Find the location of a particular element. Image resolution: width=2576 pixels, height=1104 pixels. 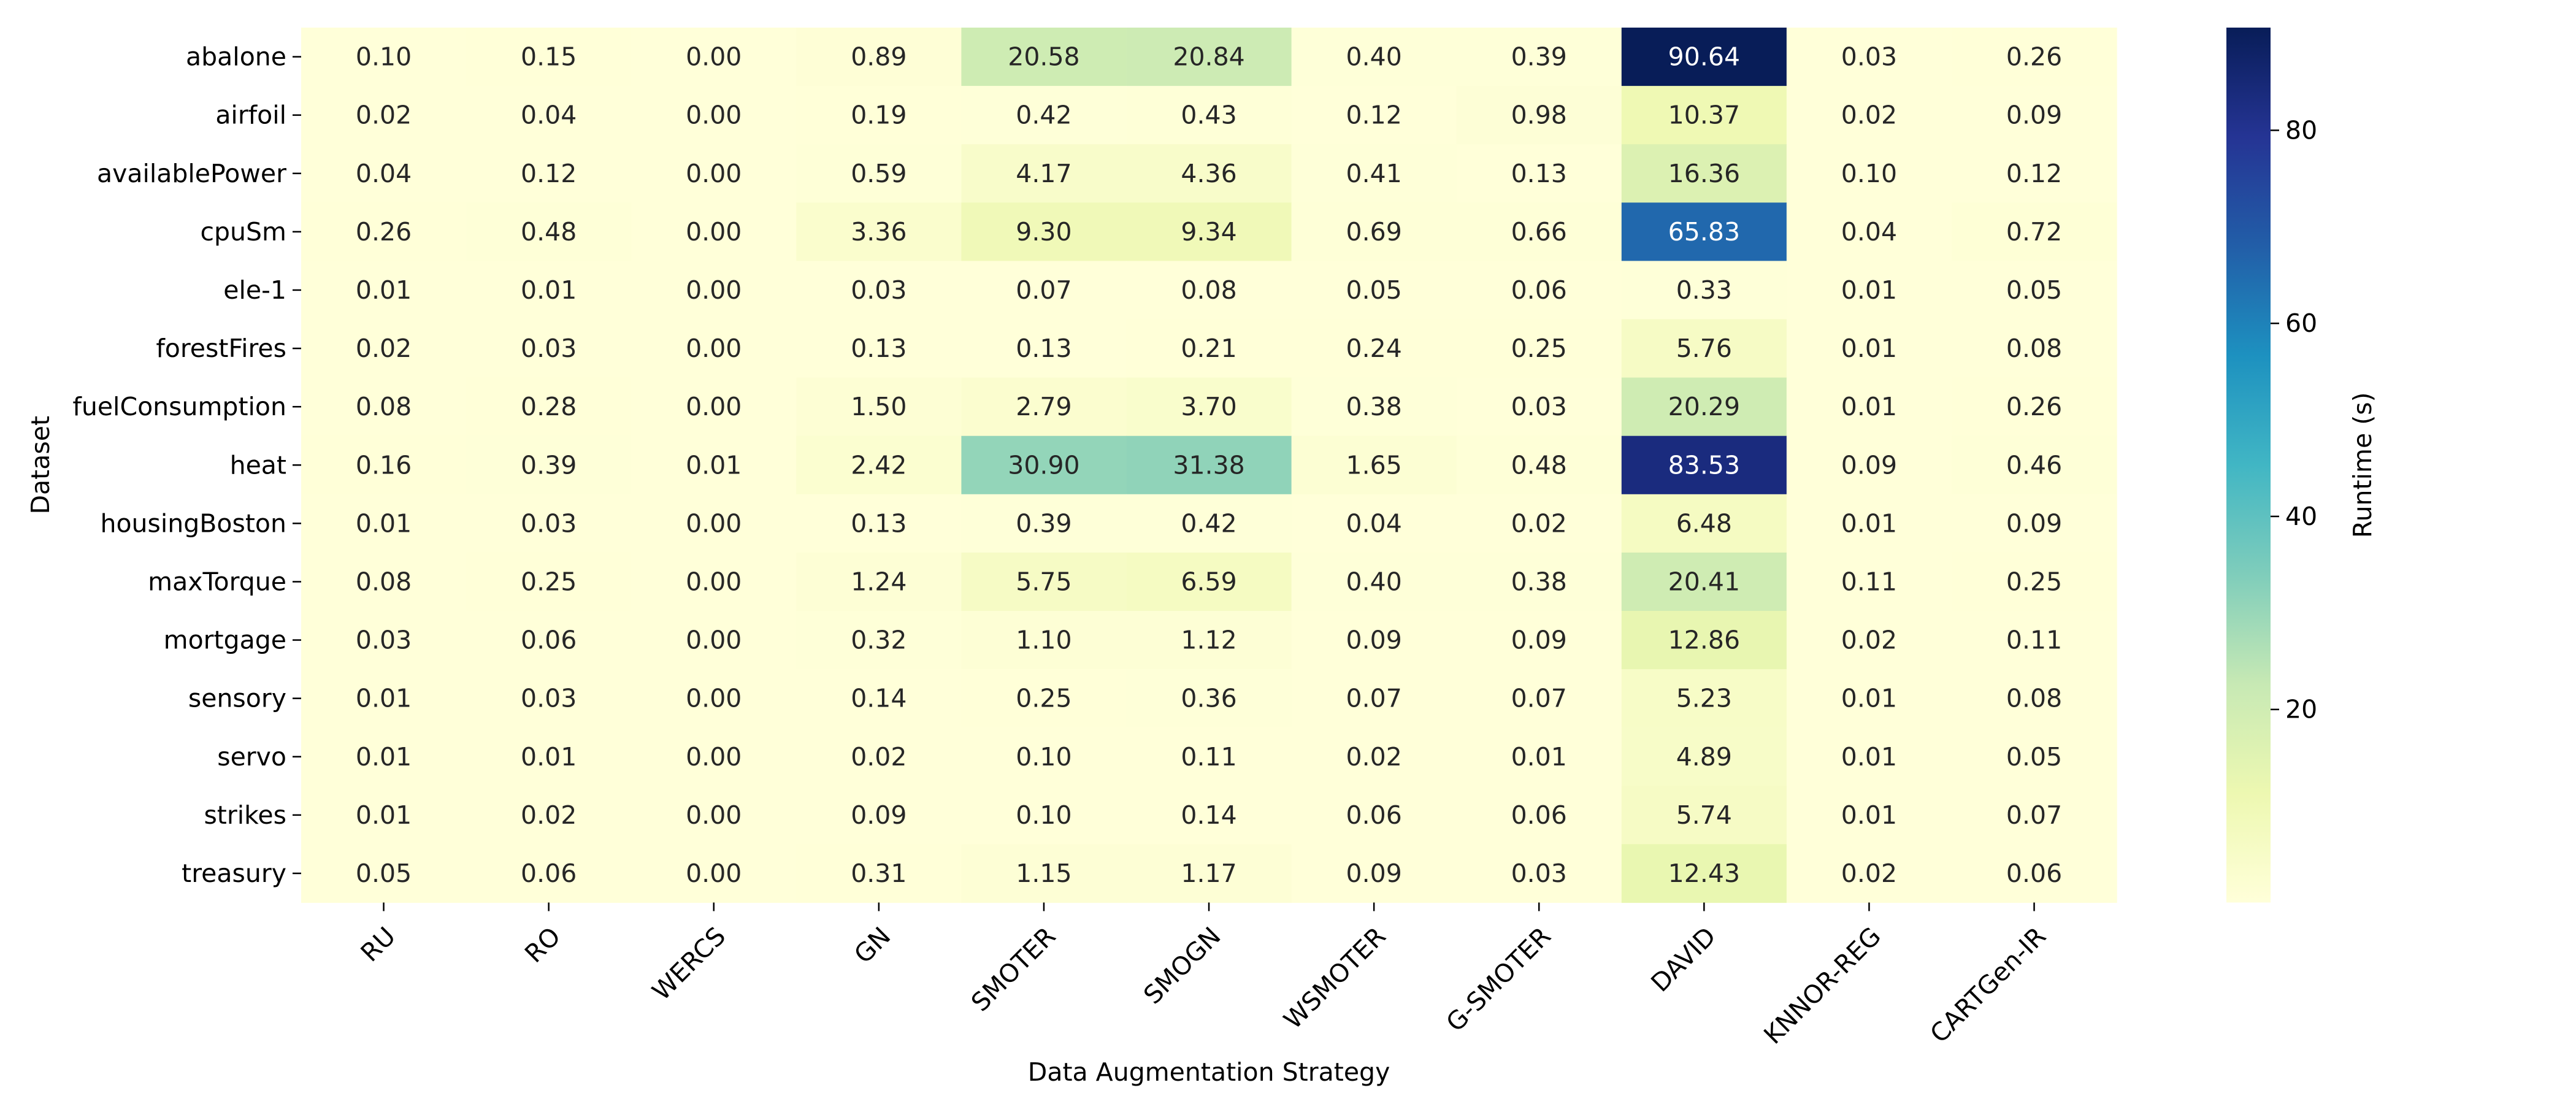

cell-value-label: 4.89 is located at coordinates (1704, 757).